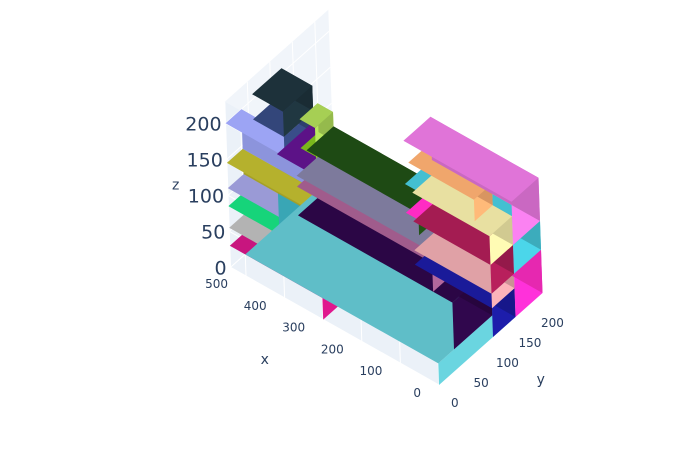  Describe the element at coordinates (541, 380) in the screenshot. I see `y-axis-title: y` at that location.